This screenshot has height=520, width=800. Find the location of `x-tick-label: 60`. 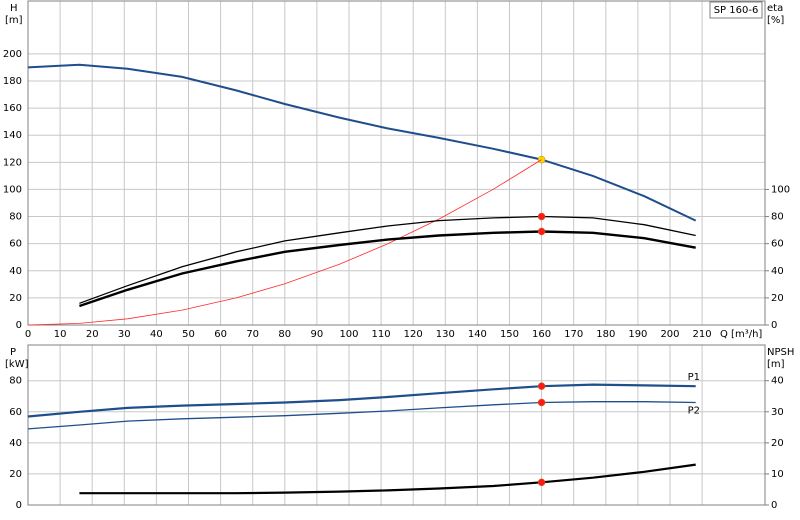

x-tick-label: 60 is located at coordinates (220, 334).